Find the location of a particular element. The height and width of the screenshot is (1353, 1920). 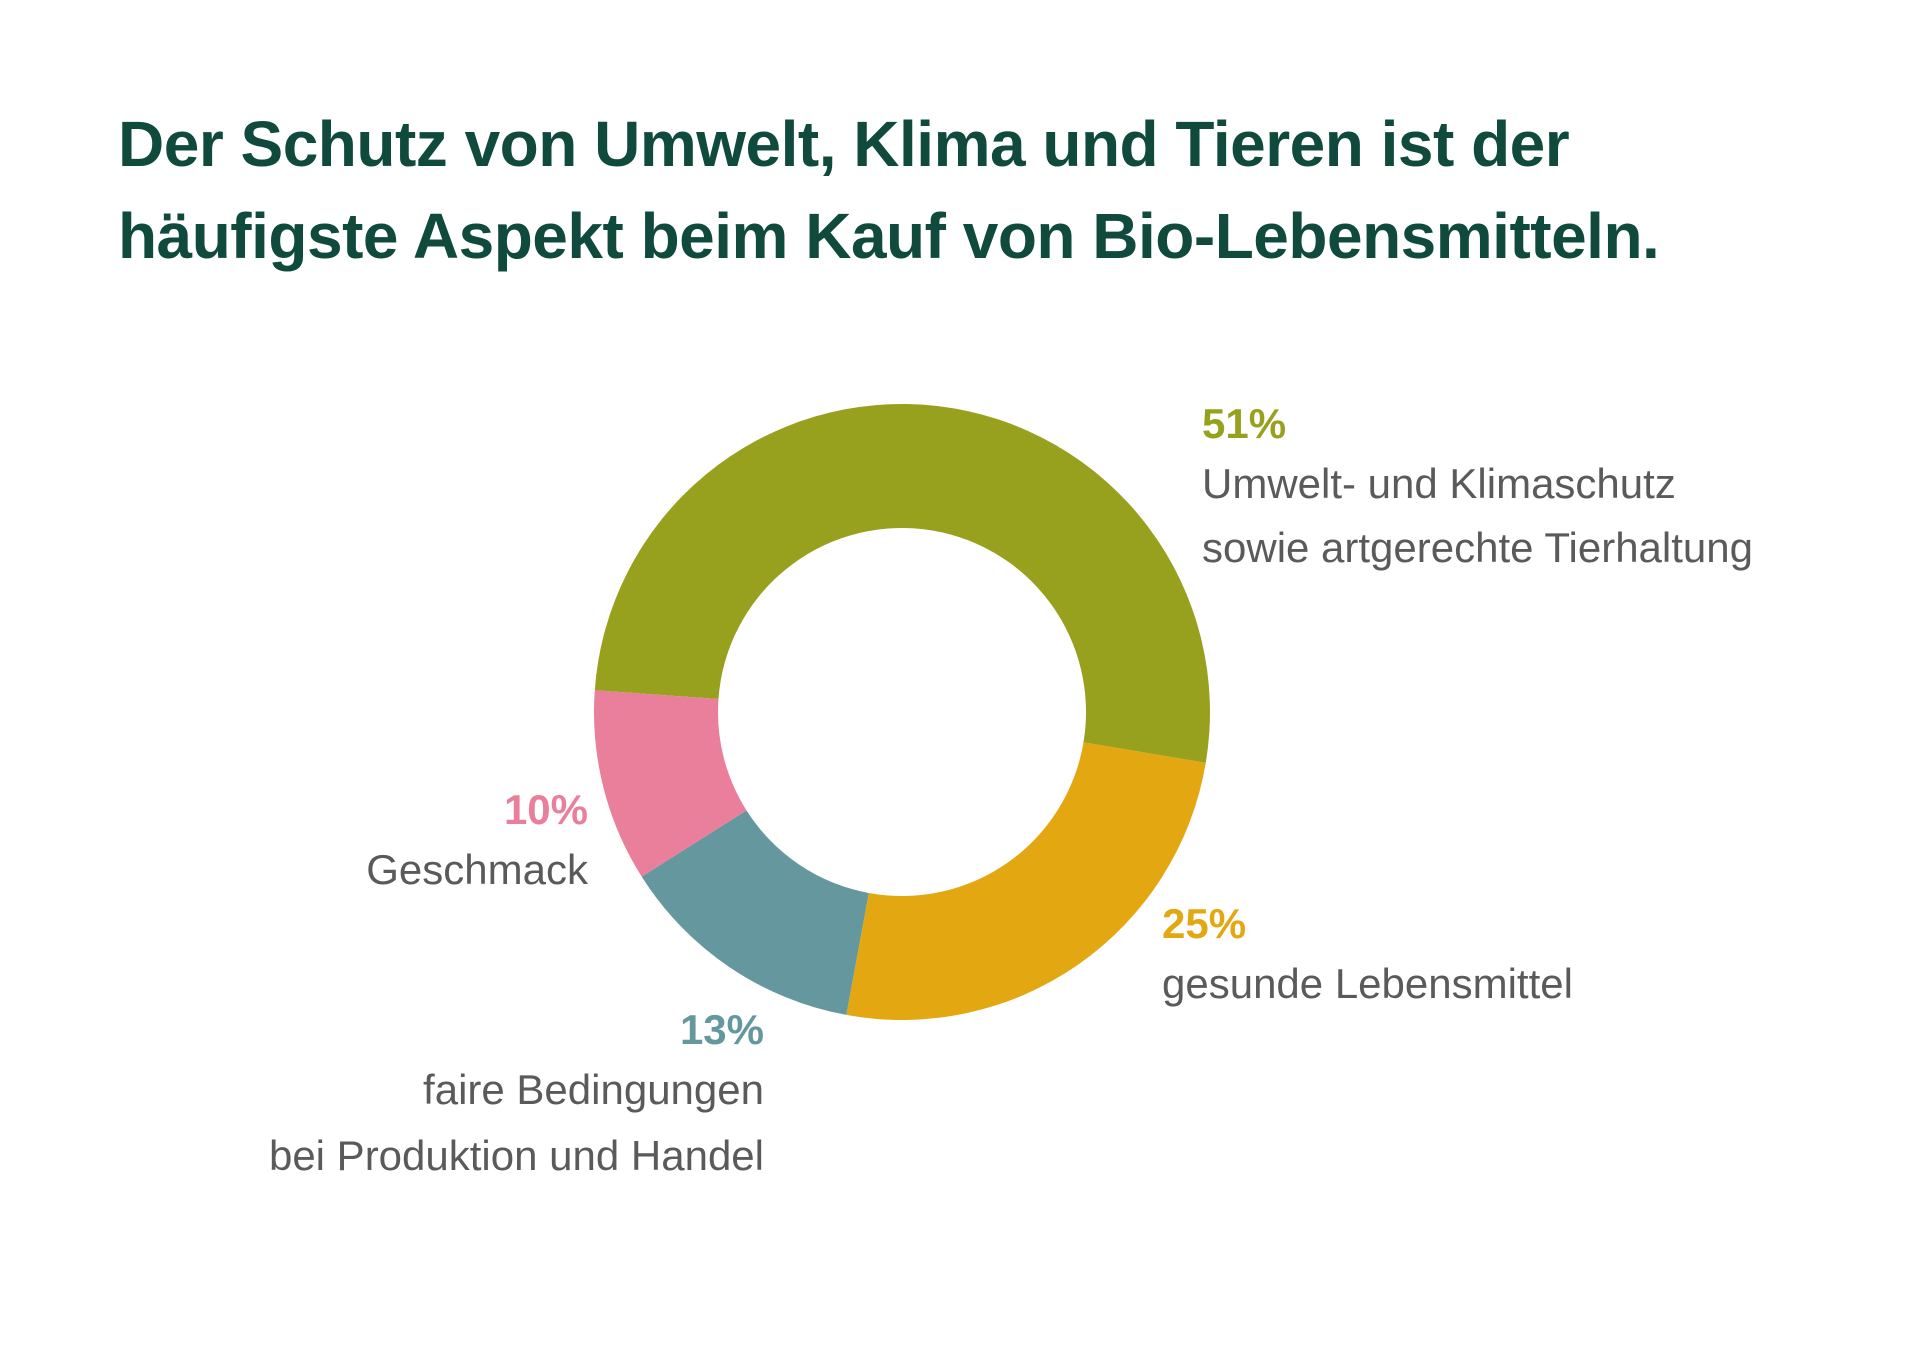

slice-faire is located at coordinates (755, 912).